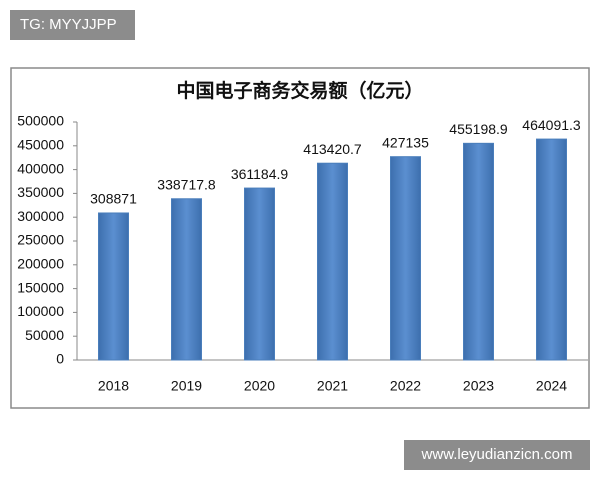 Image resolution: width=600 pixels, height=480 pixels. What do you see at coordinates (40, 192) in the screenshot?
I see `y-tick-label: 350000` at bounding box center [40, 192].